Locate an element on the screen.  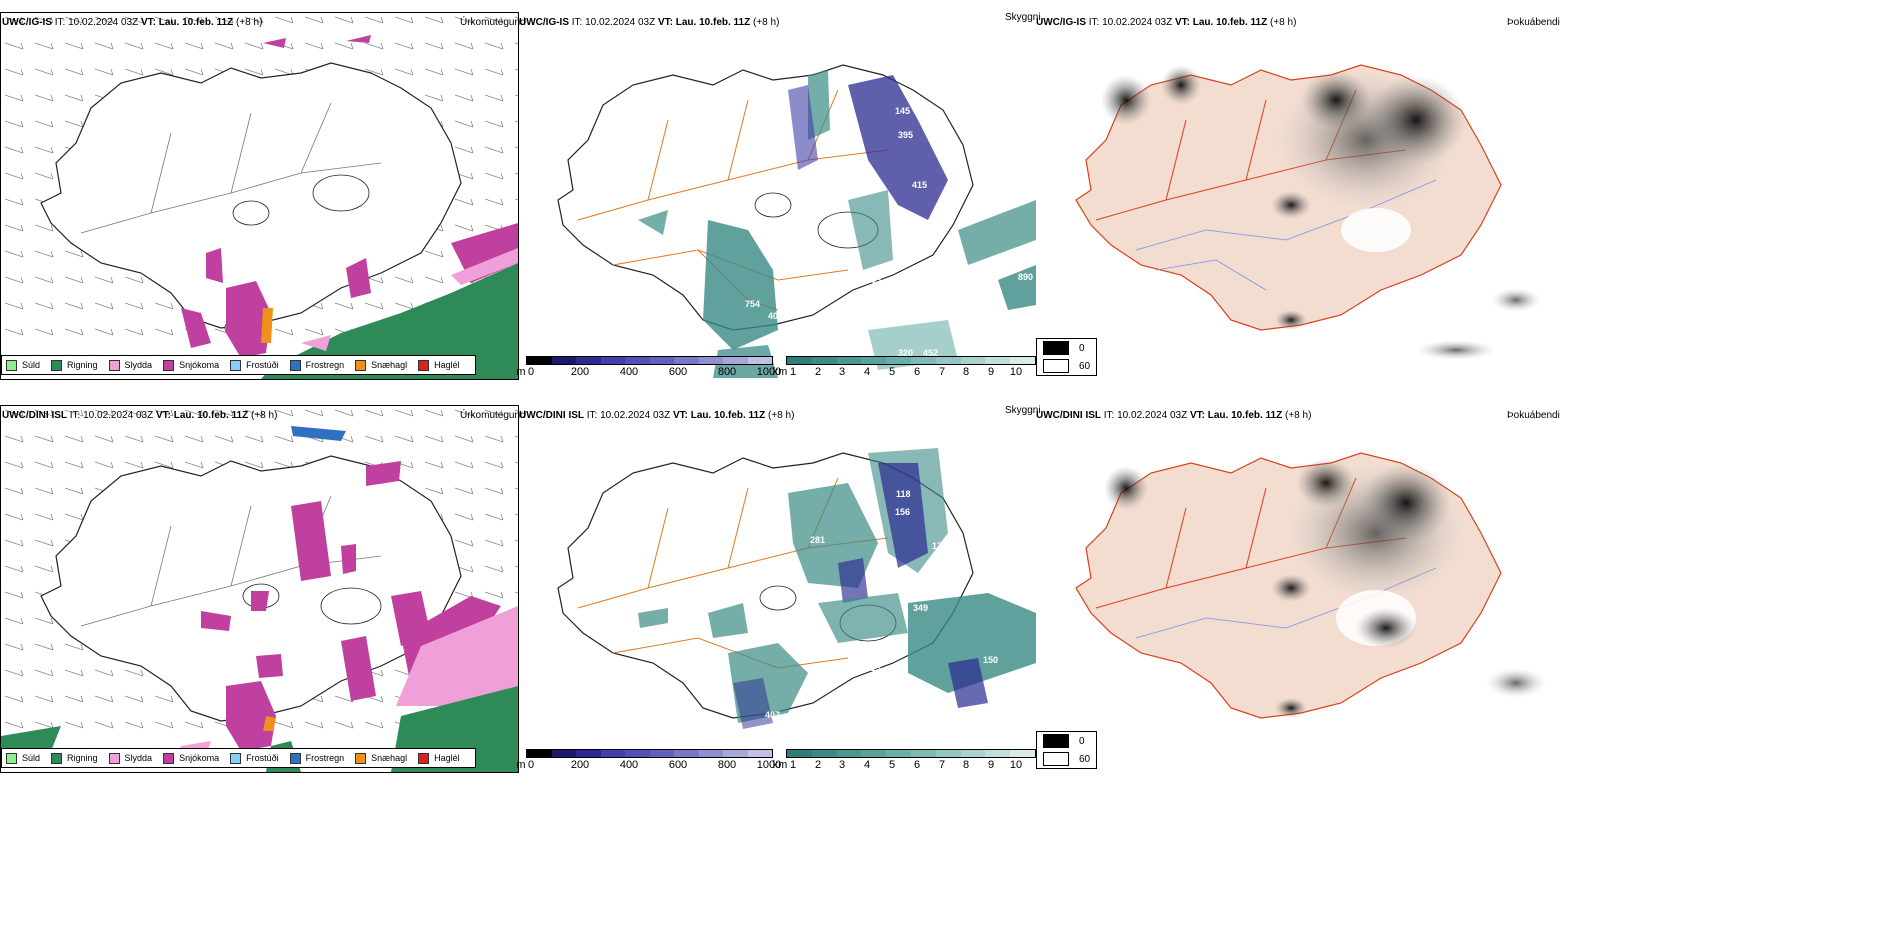
visibility-title-row1: Skyggni is located at coordinates (1023, 17).